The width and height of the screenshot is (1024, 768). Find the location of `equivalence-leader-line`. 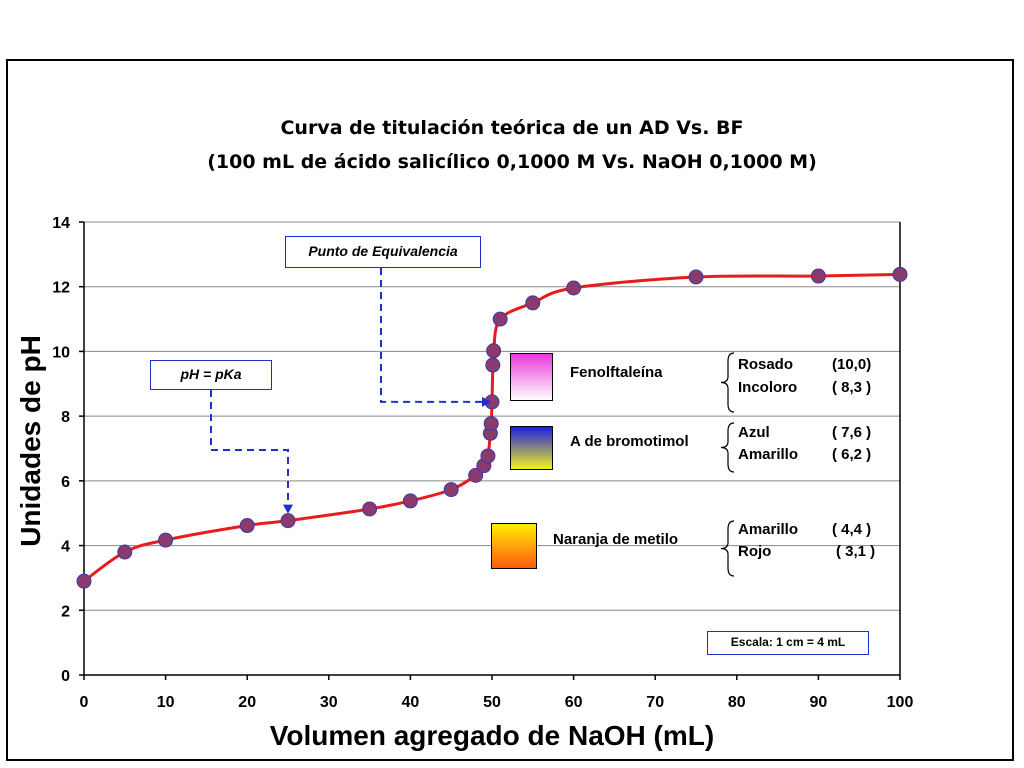

equivalence-leader-line is located at coordinates (431, 335).